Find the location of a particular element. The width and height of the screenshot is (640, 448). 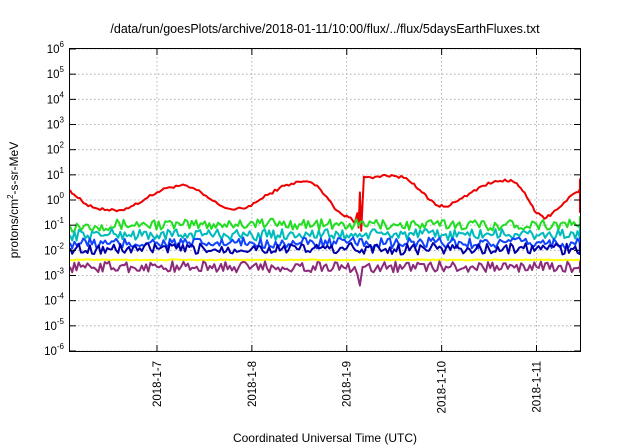

y-tick-label: 10⁵ is located at coordinates (56, 73).